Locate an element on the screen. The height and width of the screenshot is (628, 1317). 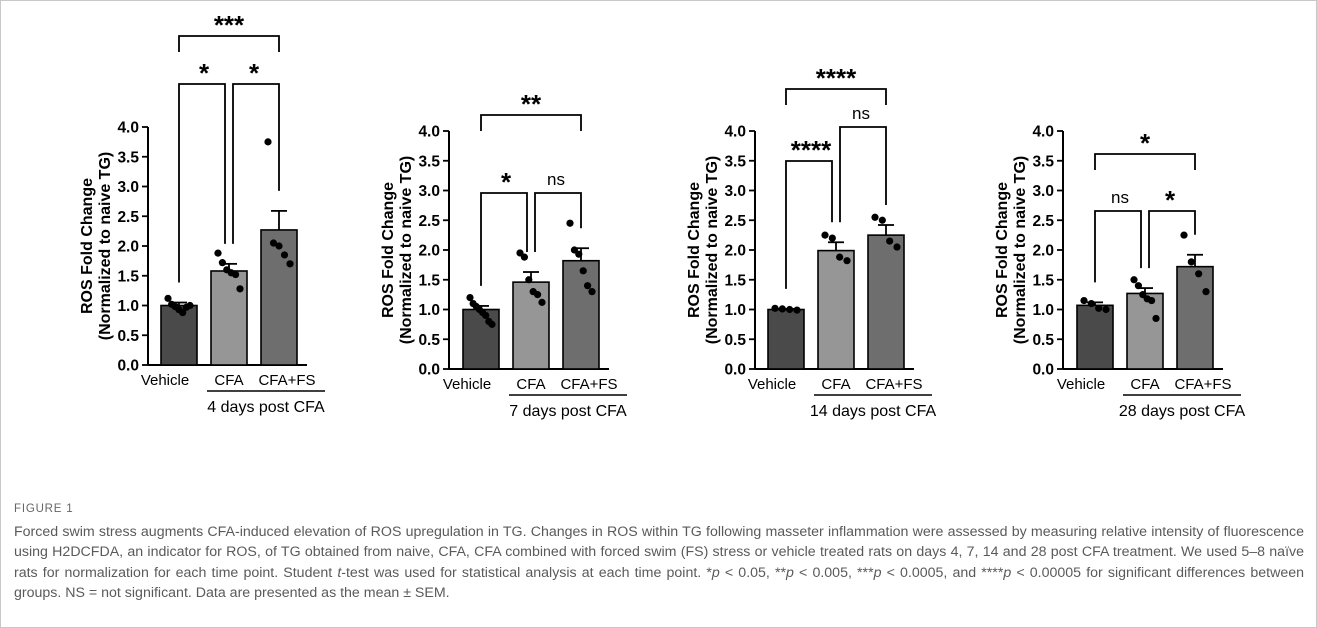
y-tick-label: 1.0 is located at coordinates (128, 306).